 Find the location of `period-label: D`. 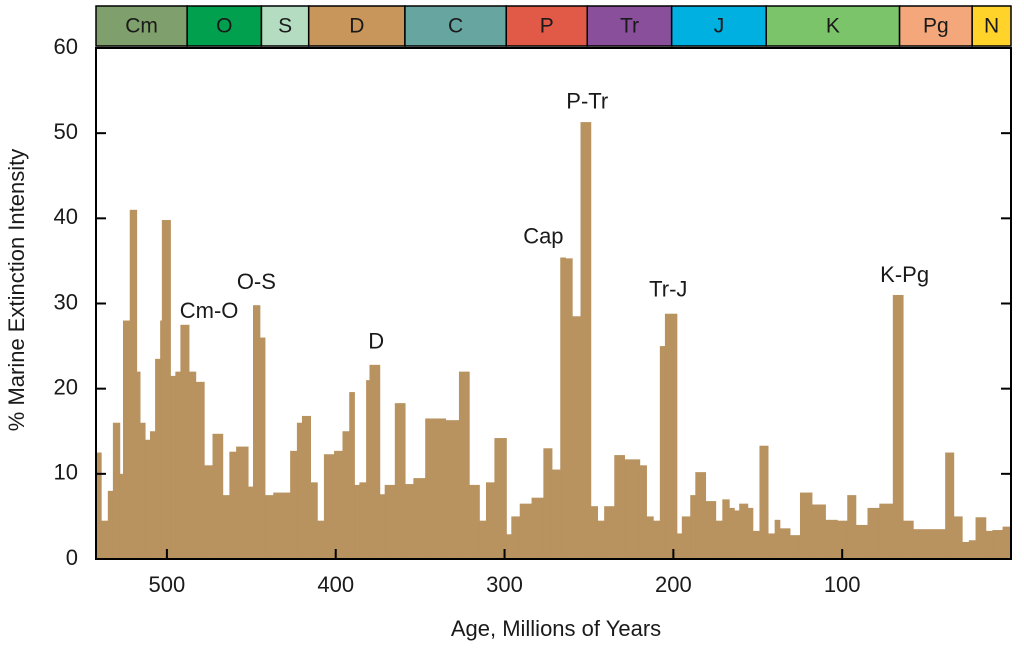

period-label: D is located at coordinates (356, 26).